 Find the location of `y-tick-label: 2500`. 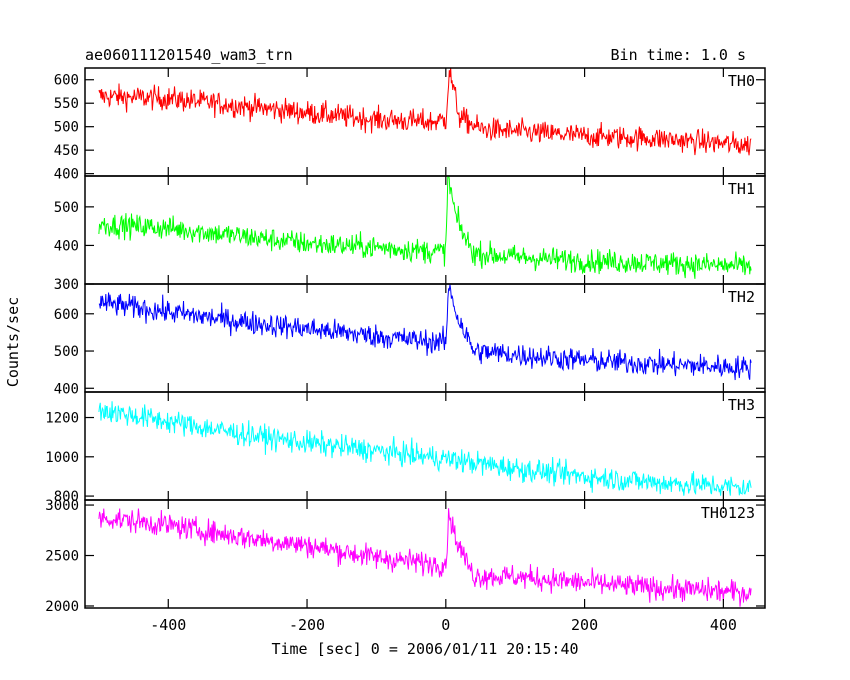

y-tick-label: 2500 is located at coordinates (62, 557).